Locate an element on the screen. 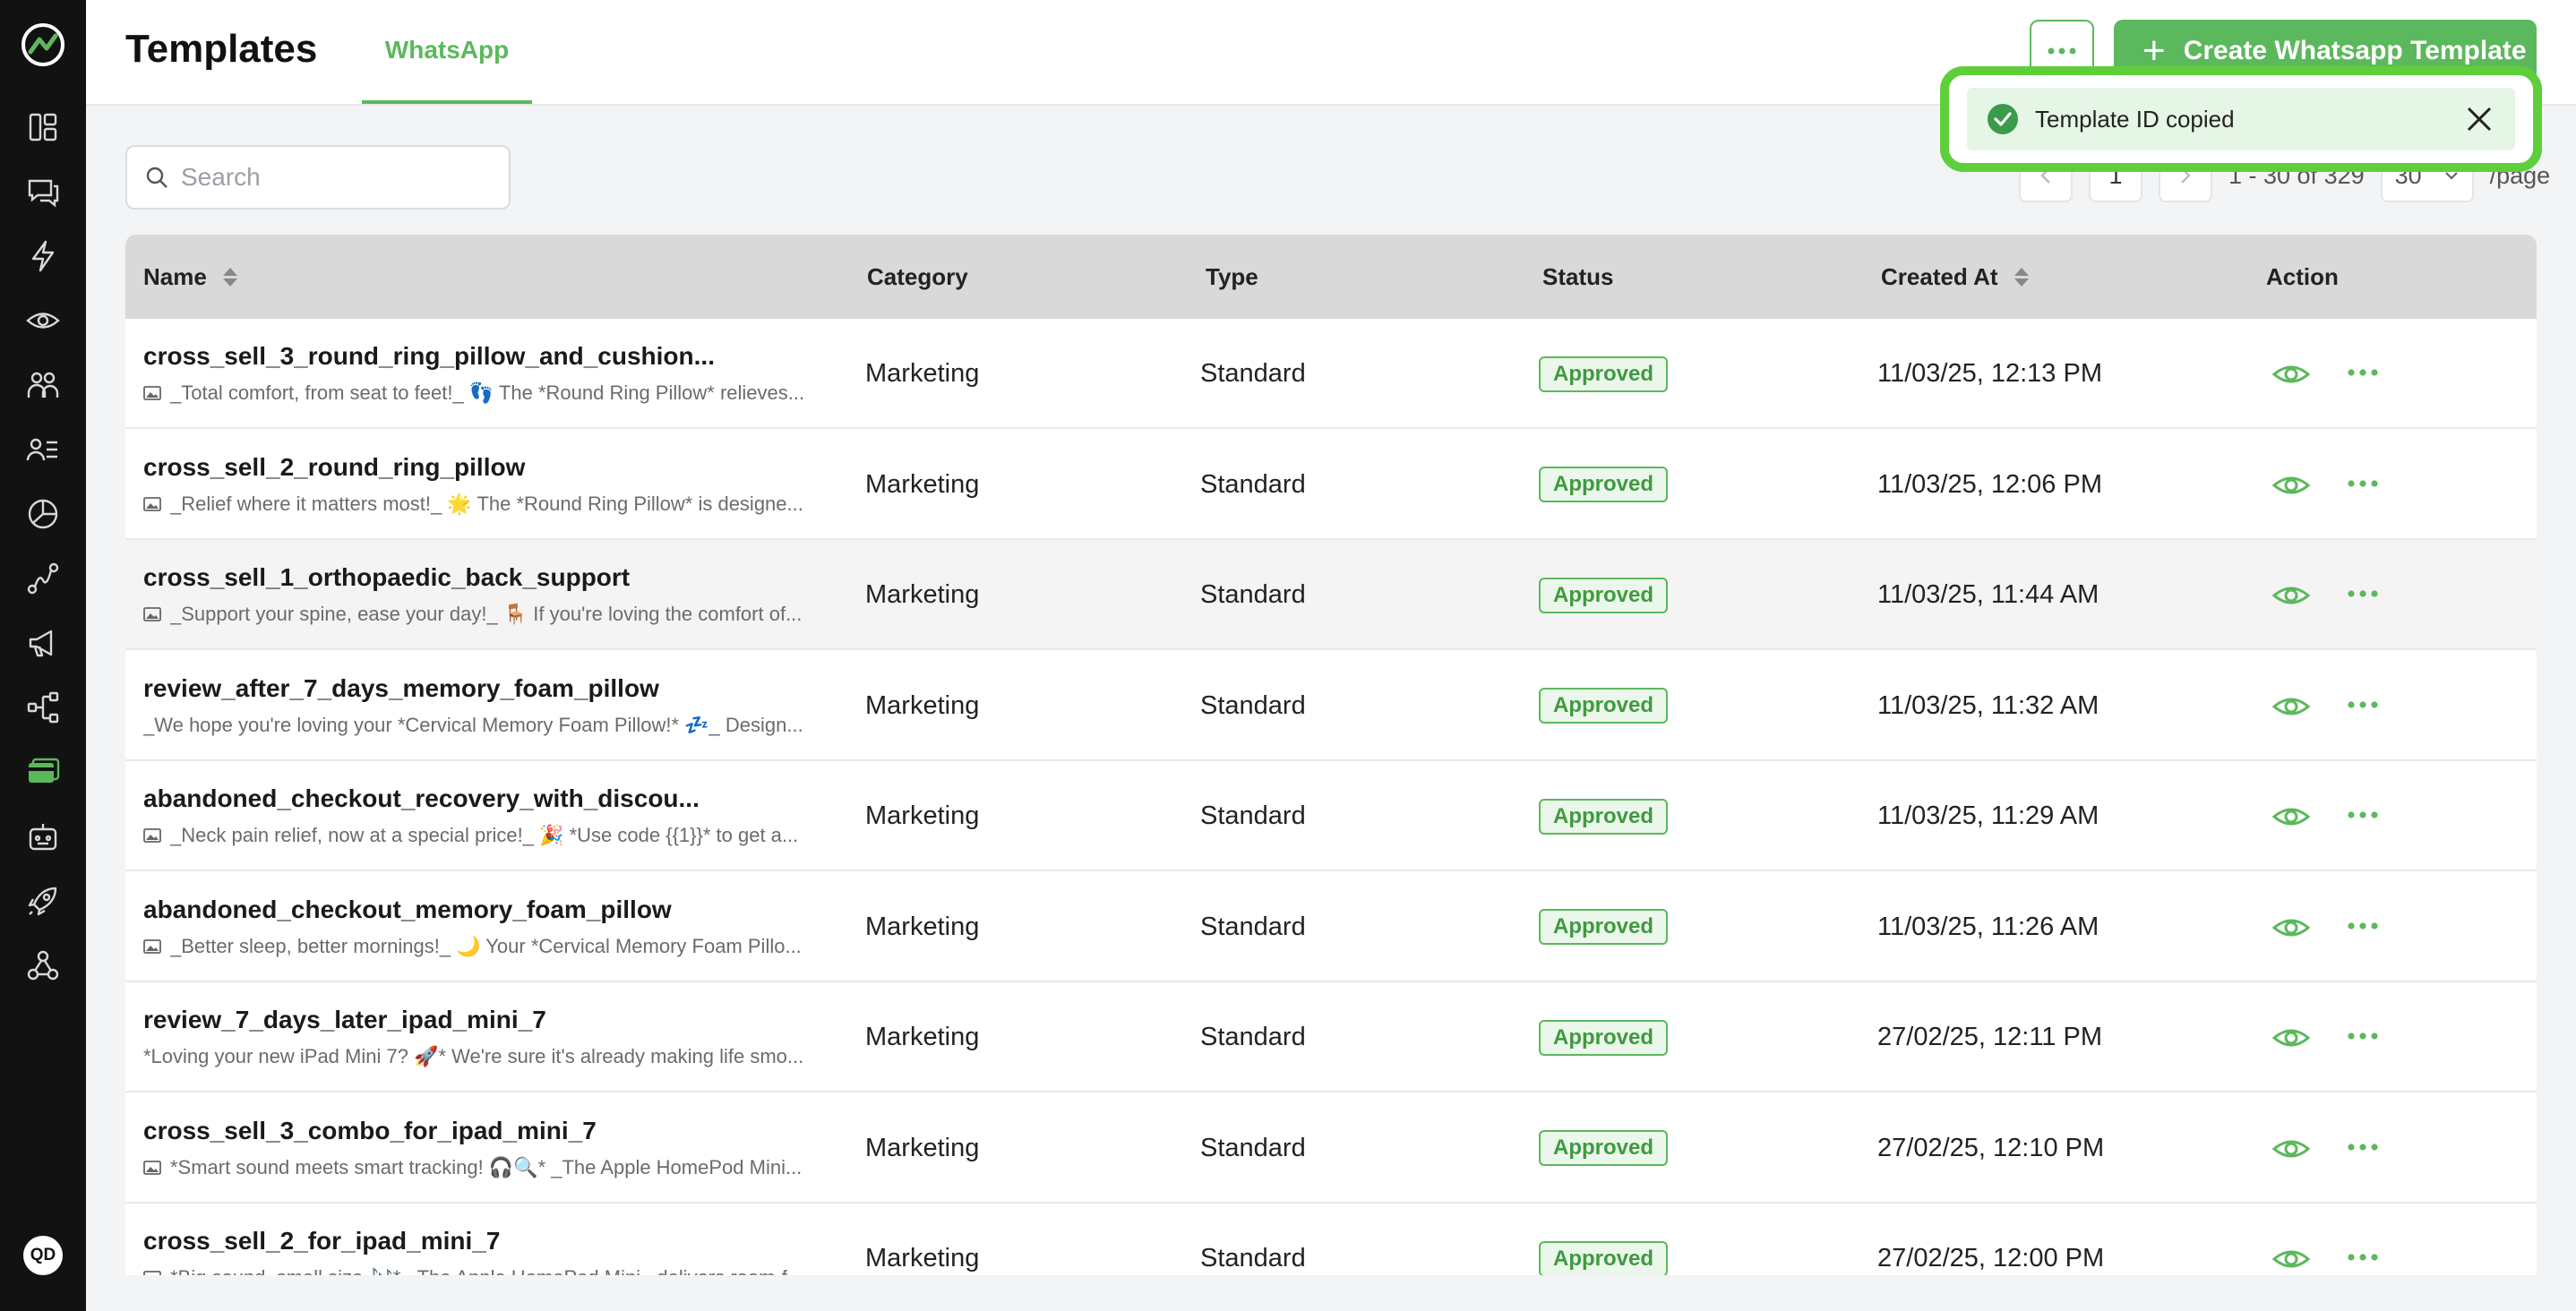  sidebar: QD is located at coordinates (43, 655).